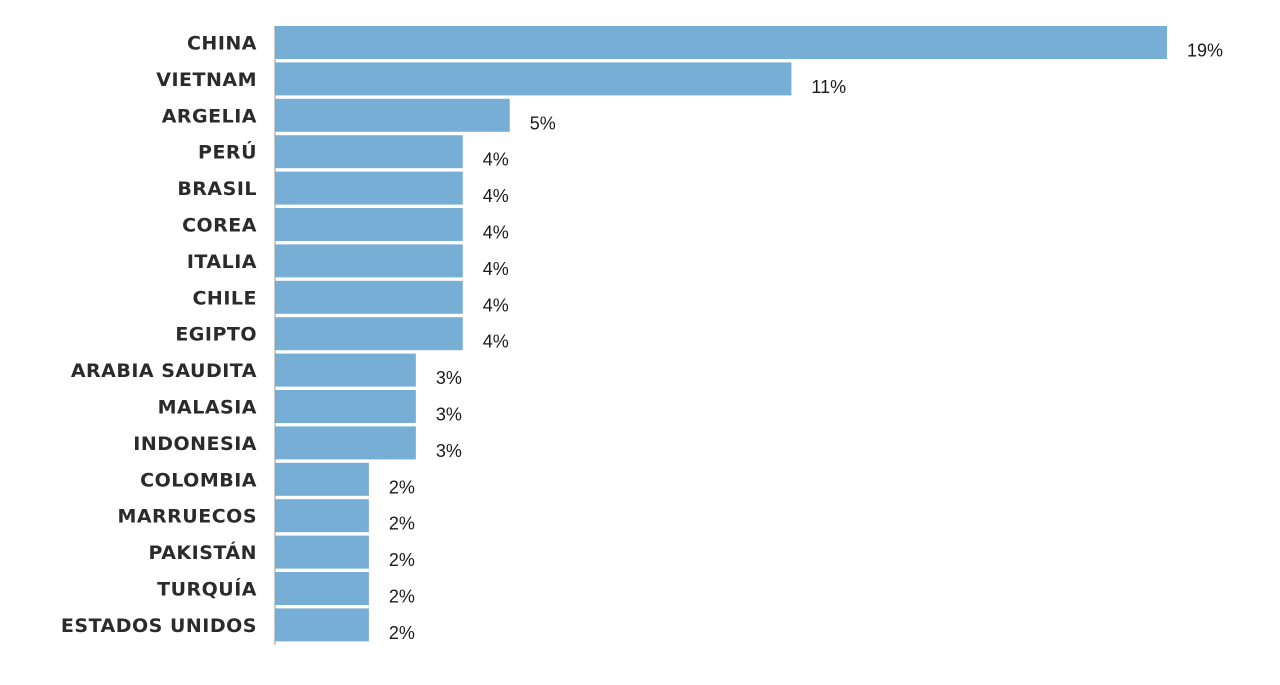 Image resolution: width=1280 pixels, height=685 pixels. Describe the element at coordinates (224, 298) in the screenshot. I see `category-label-chile: CHILE` at that location.